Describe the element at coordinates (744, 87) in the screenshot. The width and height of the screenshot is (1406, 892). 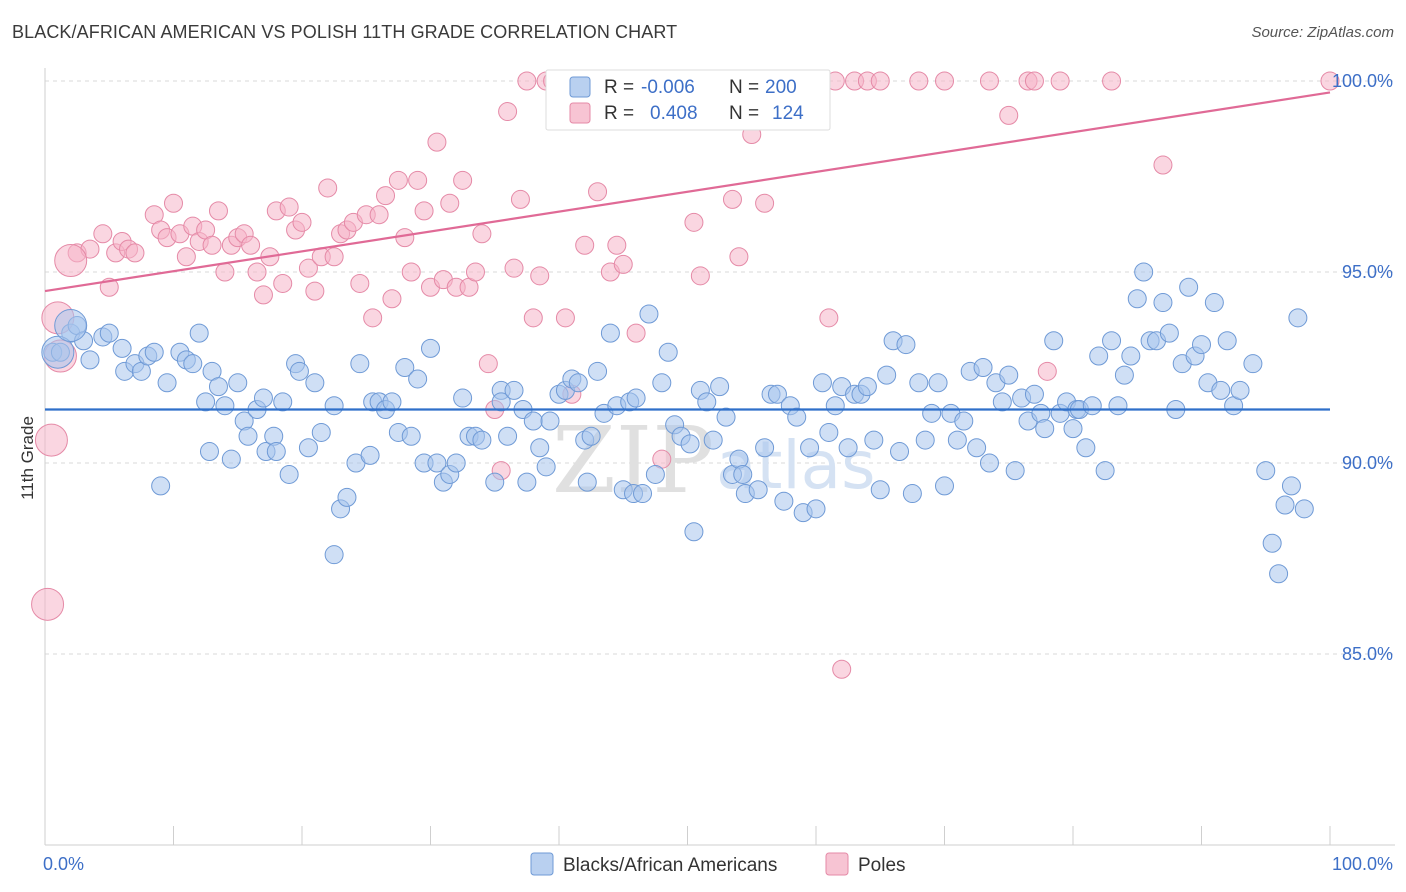
I see `legend-n-label-blue: N =` at that location.